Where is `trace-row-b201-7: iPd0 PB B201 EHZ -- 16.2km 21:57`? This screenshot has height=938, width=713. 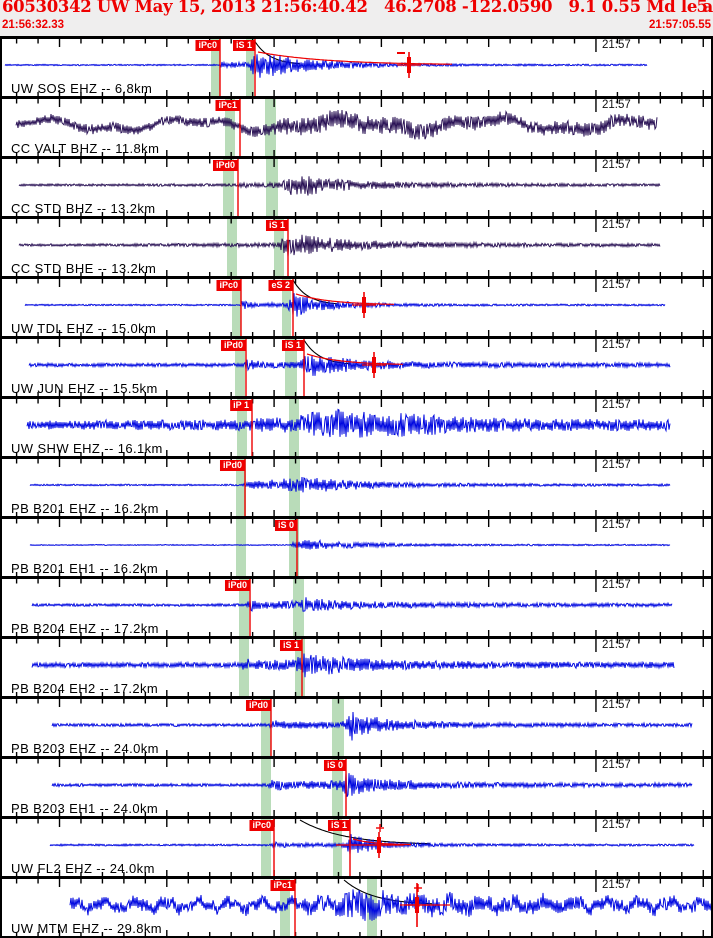 trace-row-b201-7: iPd0 PB B201 EHZ -- 16.2km 21:57 is located at coordinates (356, 486).